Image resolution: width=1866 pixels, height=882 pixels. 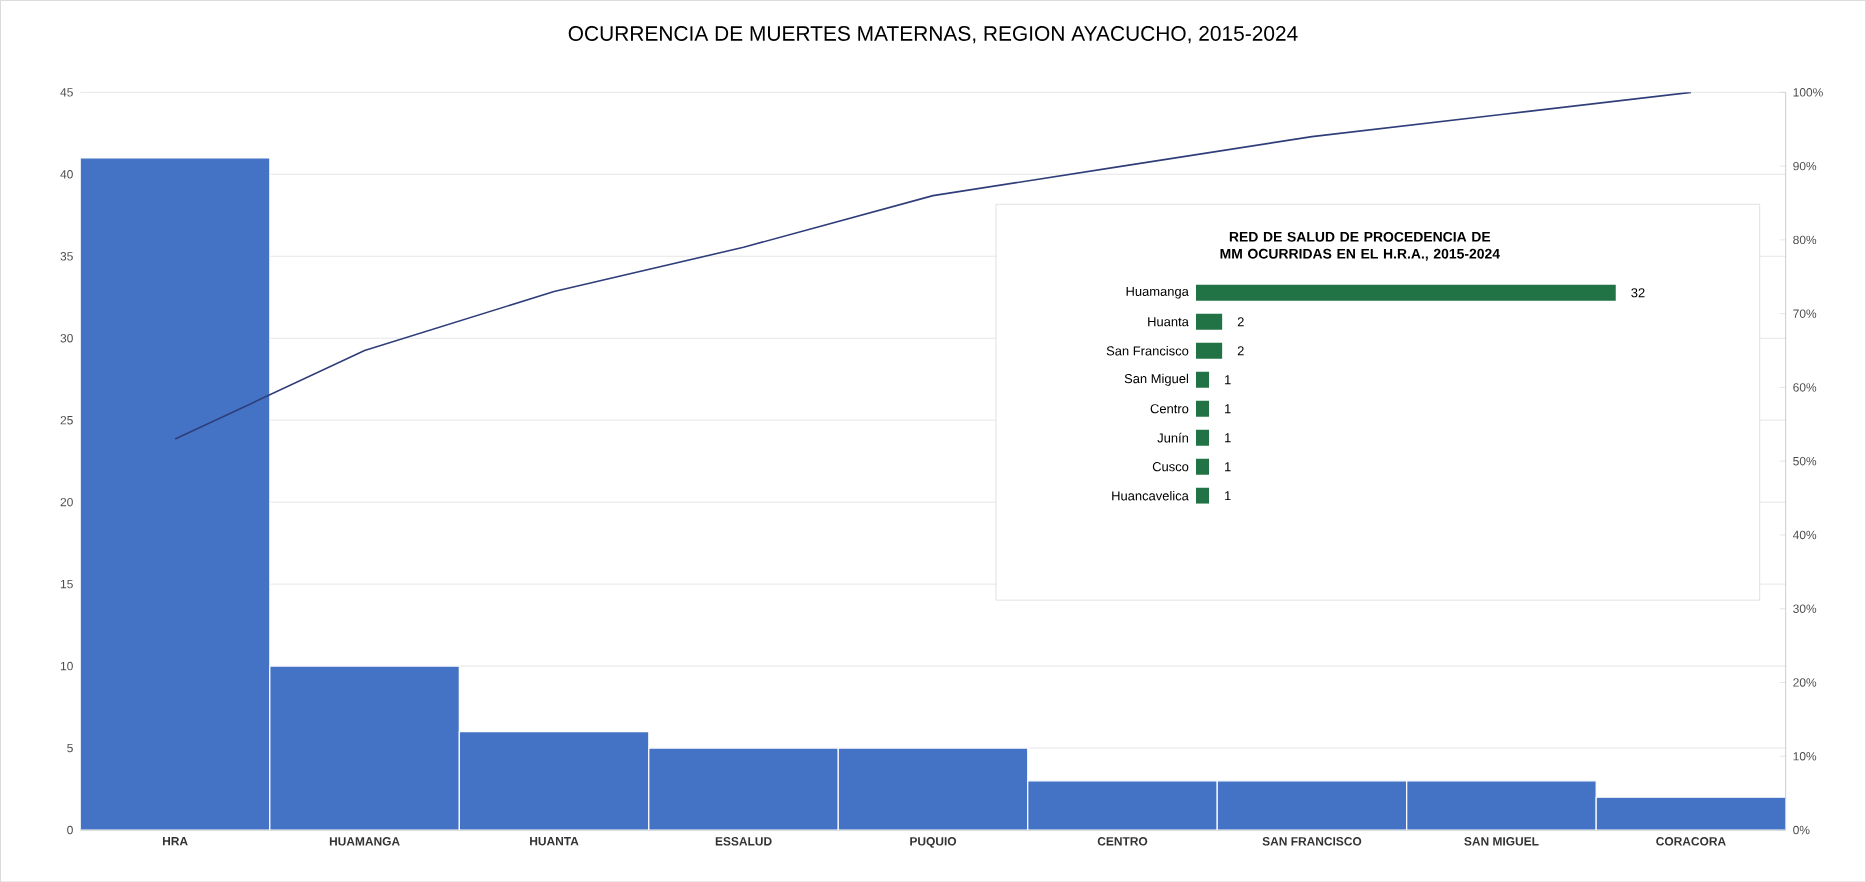 What do you see at coordinates (933, 34) in the screenshot?
I see `chart-title: OCURRENCIA DE MUERTES MATERNAS, REGION AYACUCHO, 2015-2024` at bounding box center [933, 34].